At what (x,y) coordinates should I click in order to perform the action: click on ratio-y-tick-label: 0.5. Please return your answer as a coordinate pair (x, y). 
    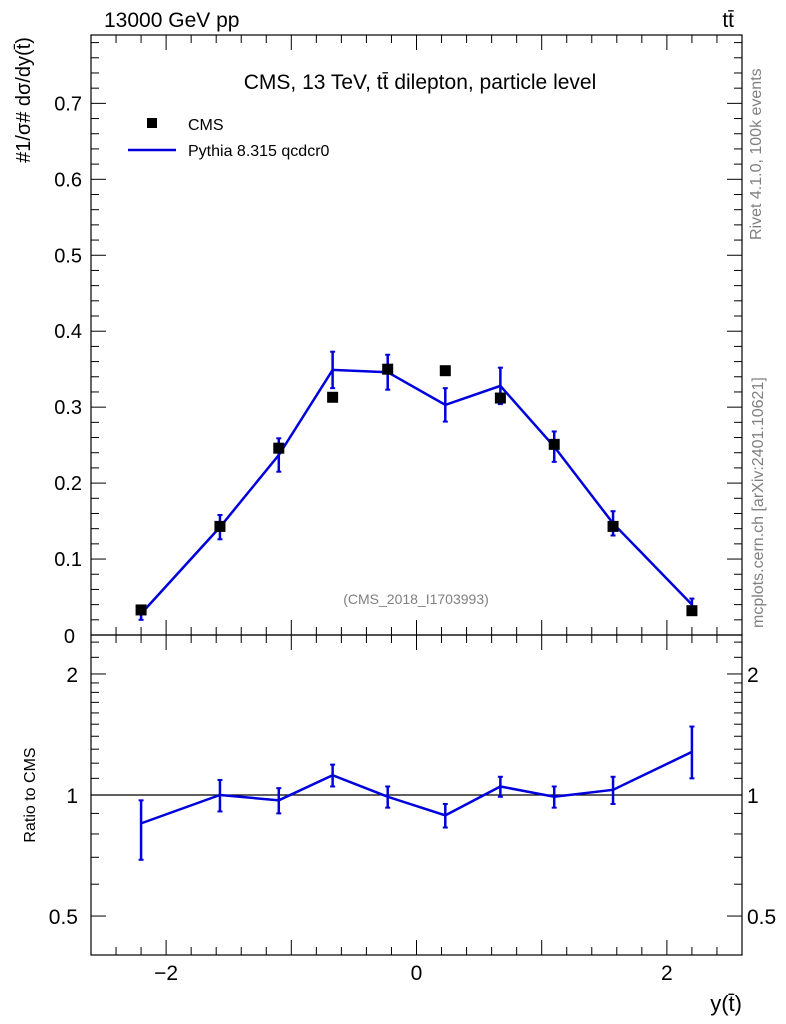
    Looking at the image, I should click on (63, 917).